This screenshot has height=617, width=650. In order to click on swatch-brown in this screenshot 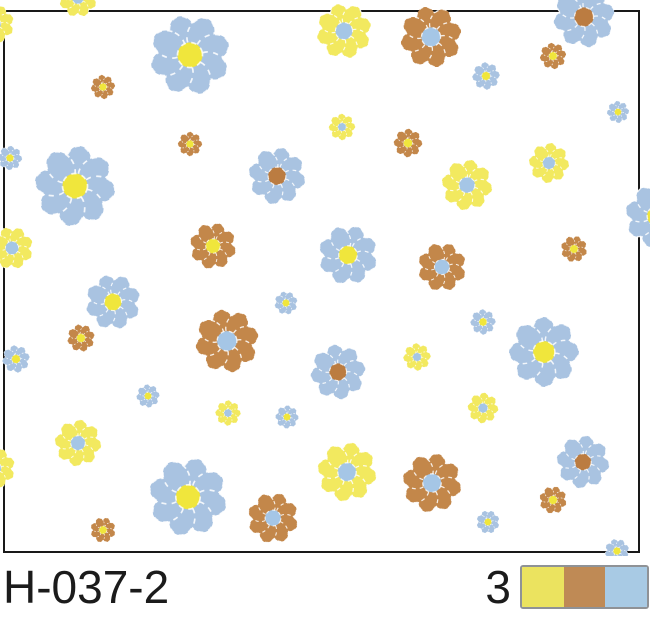, I will do `click(584, 586)`.